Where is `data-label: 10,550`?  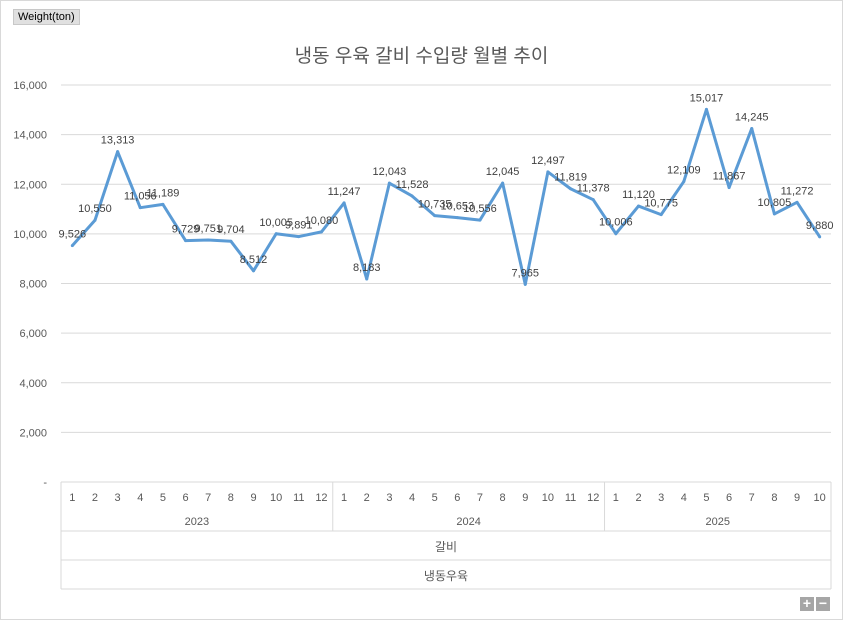 data-label: 10,550 is located at coordinates (95, 209).